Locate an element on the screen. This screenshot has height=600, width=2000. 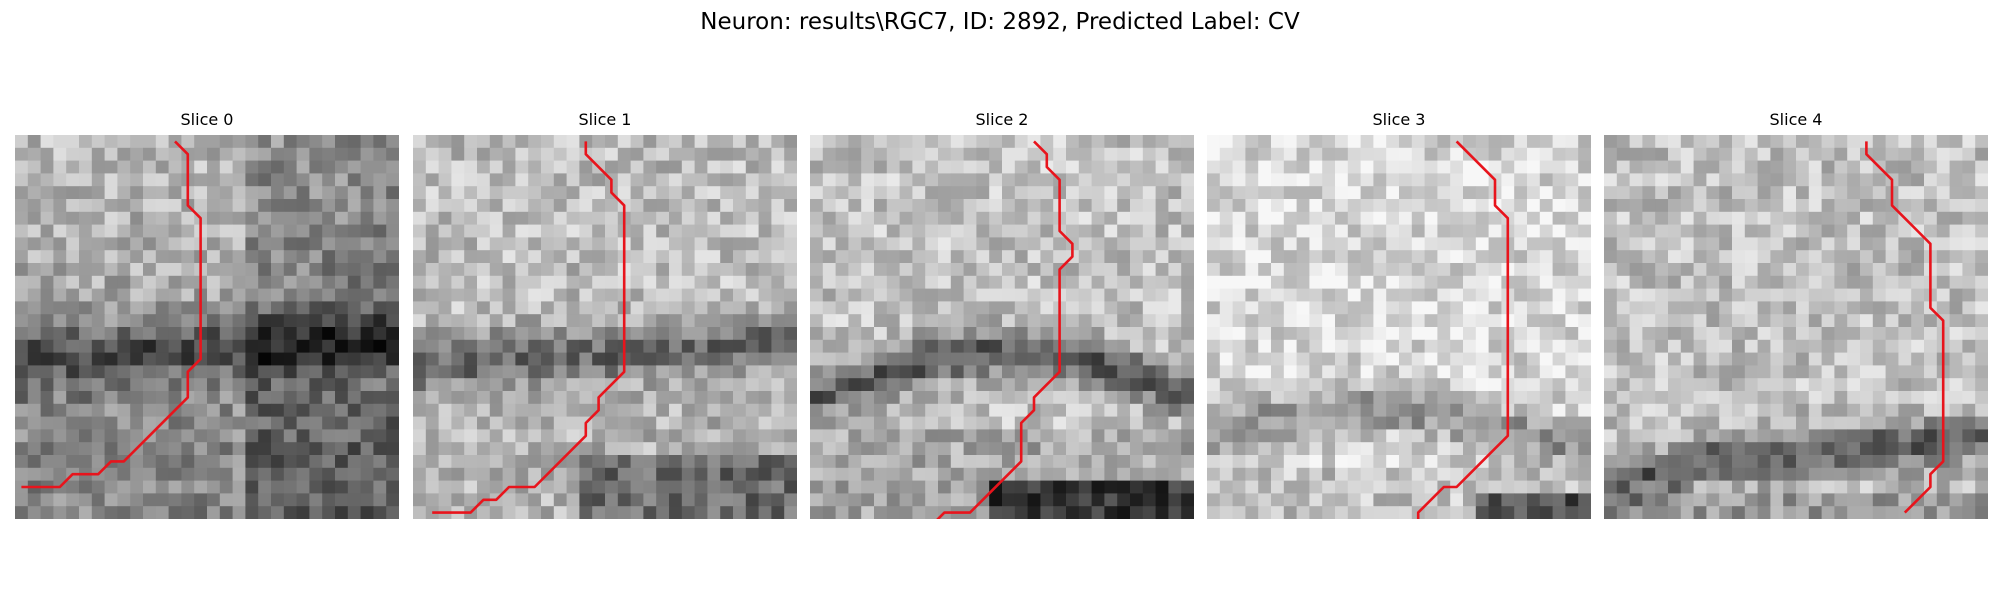
slice-panel-0: Slice 0 is located at coordinates (207, 313).